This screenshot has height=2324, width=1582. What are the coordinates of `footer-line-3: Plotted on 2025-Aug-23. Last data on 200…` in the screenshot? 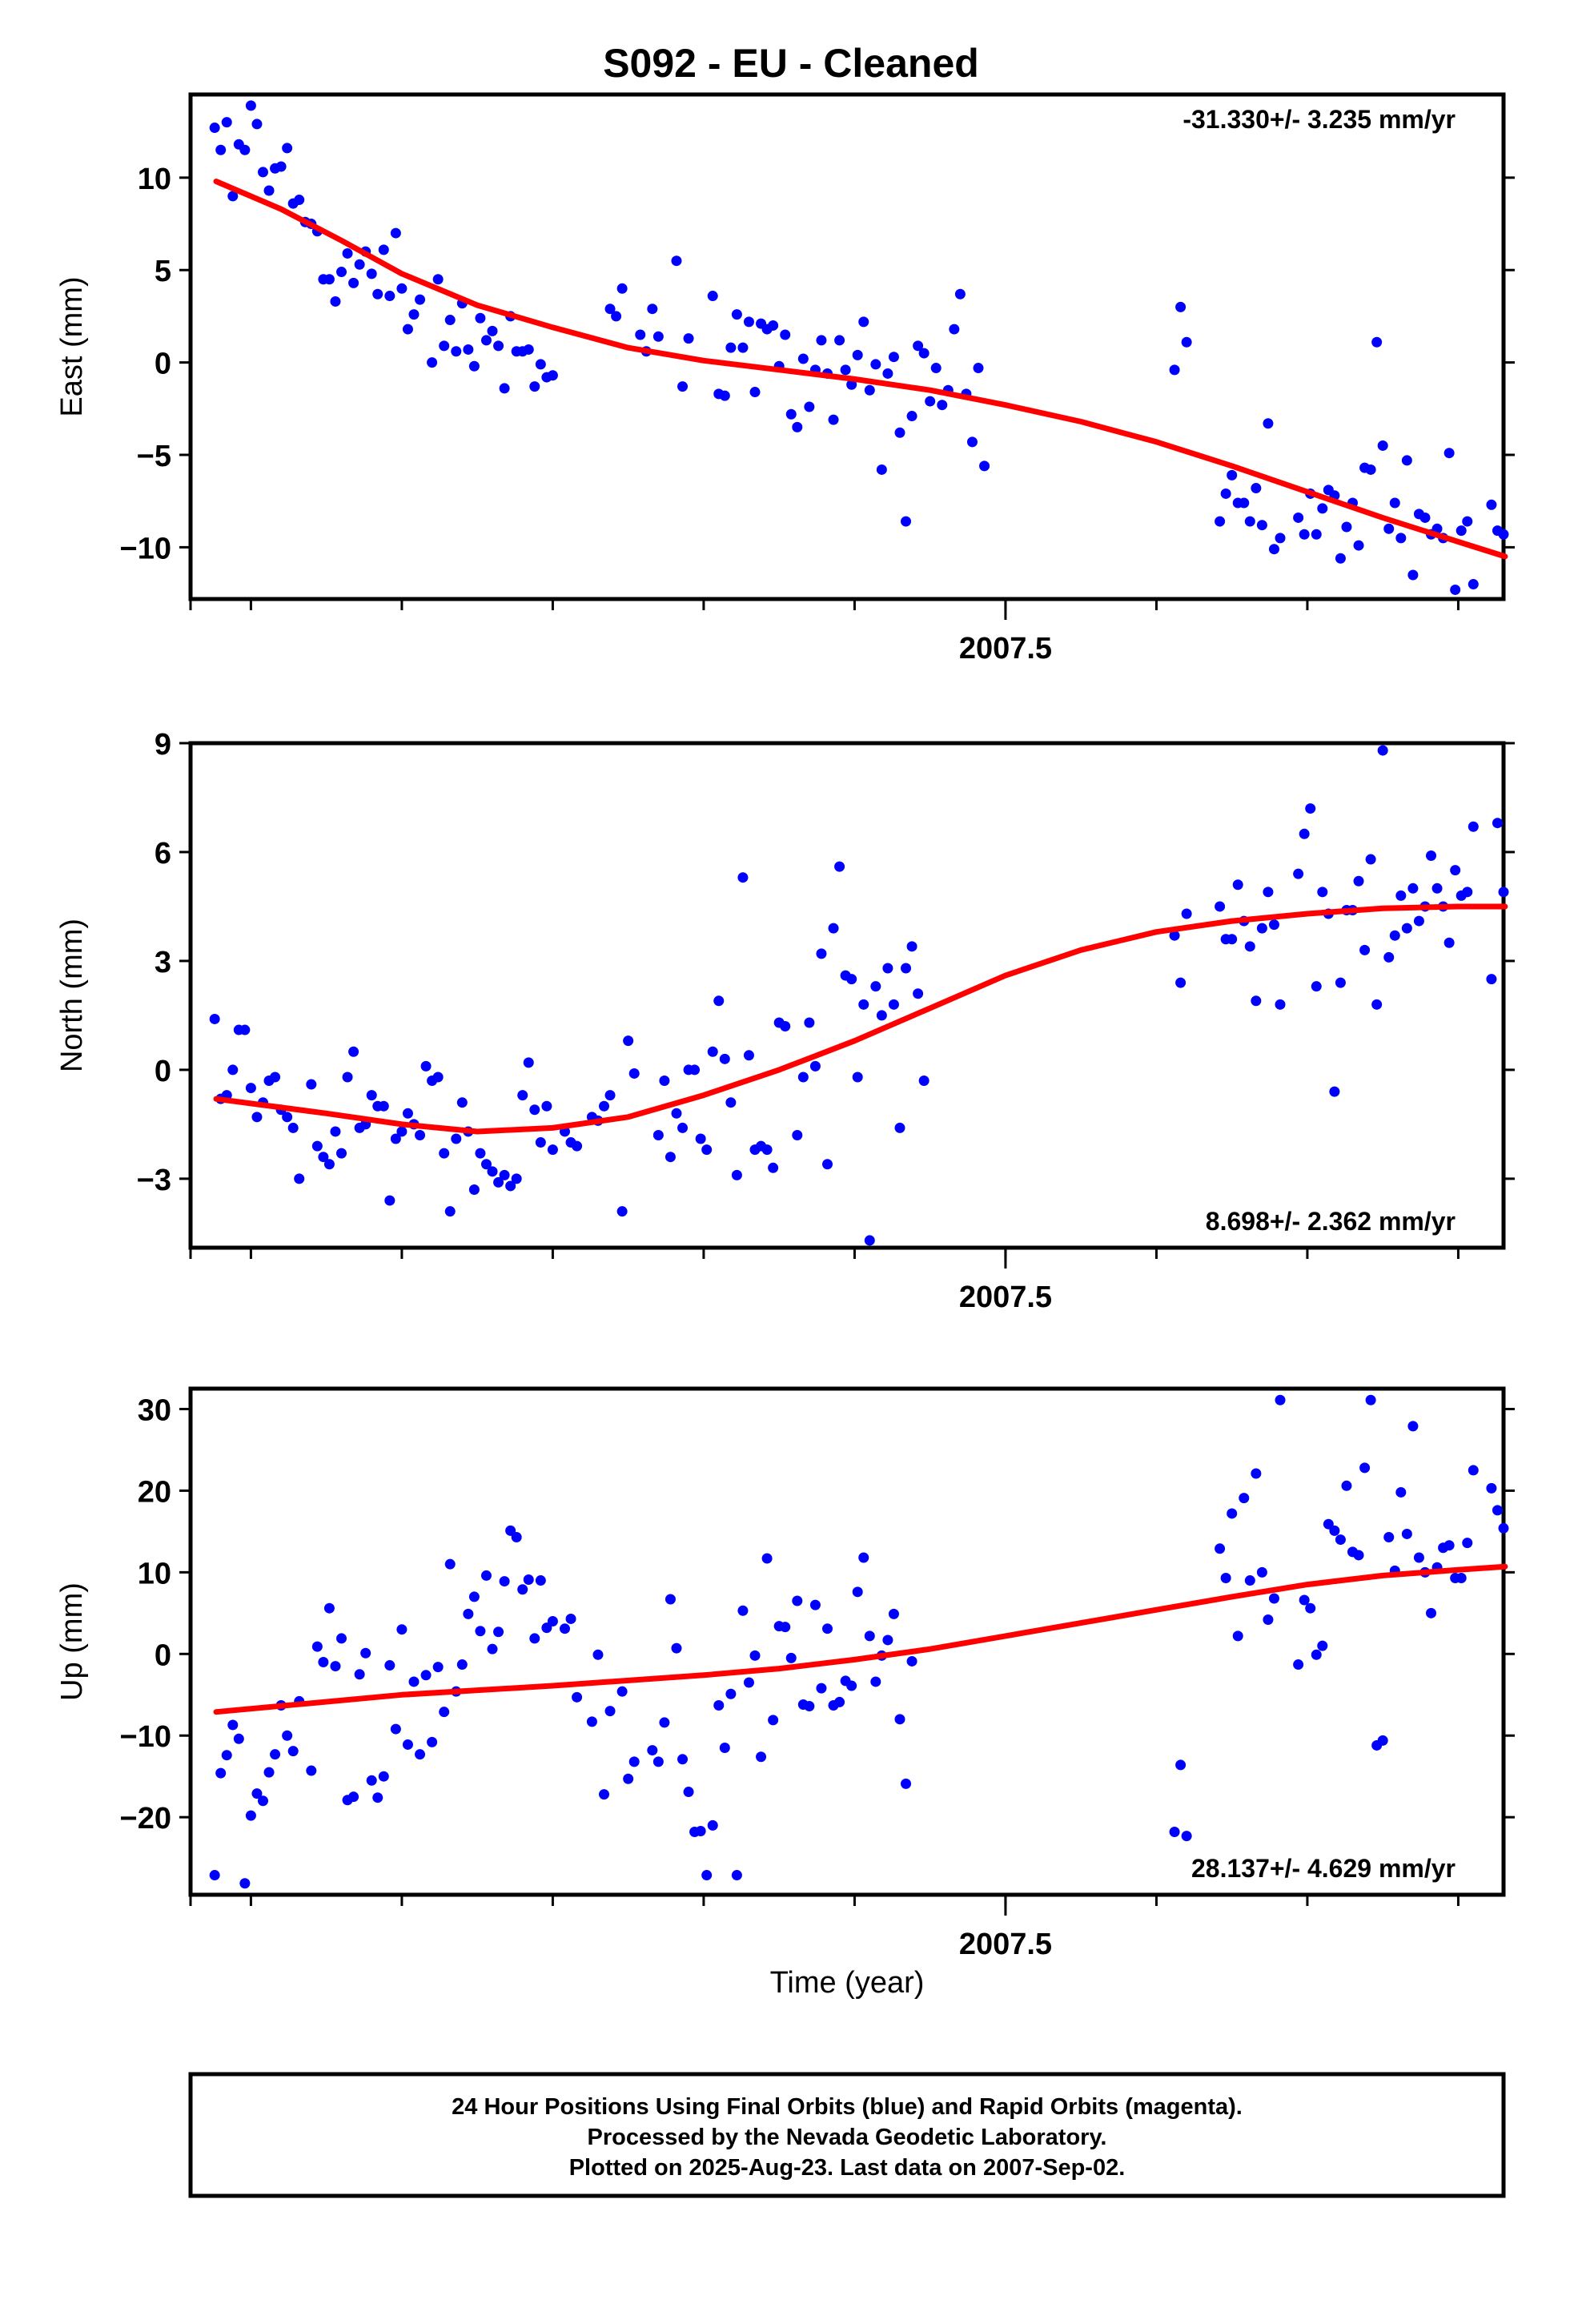 It's located at (847, 2168).